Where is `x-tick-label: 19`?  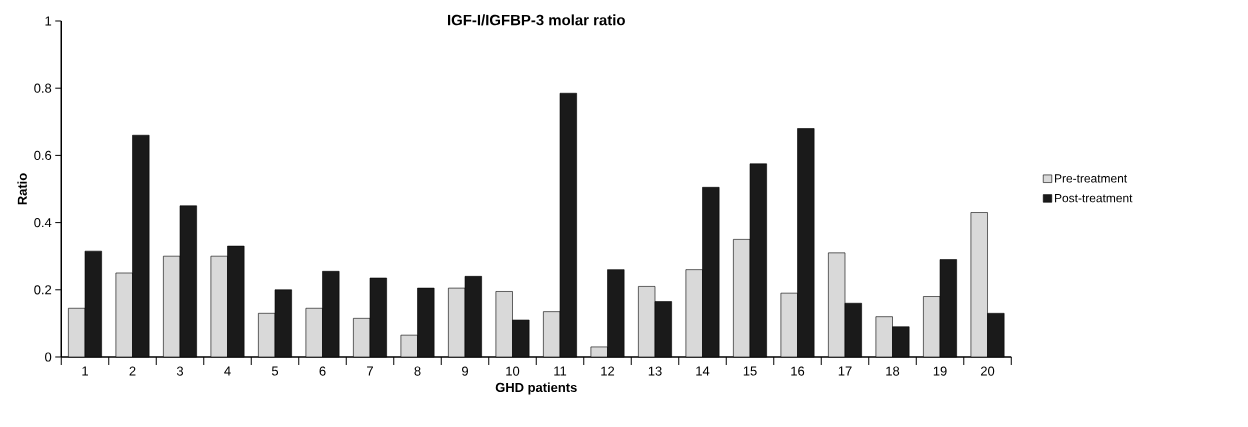
x-tick-label: 19 is located at coordinates (940, 371).